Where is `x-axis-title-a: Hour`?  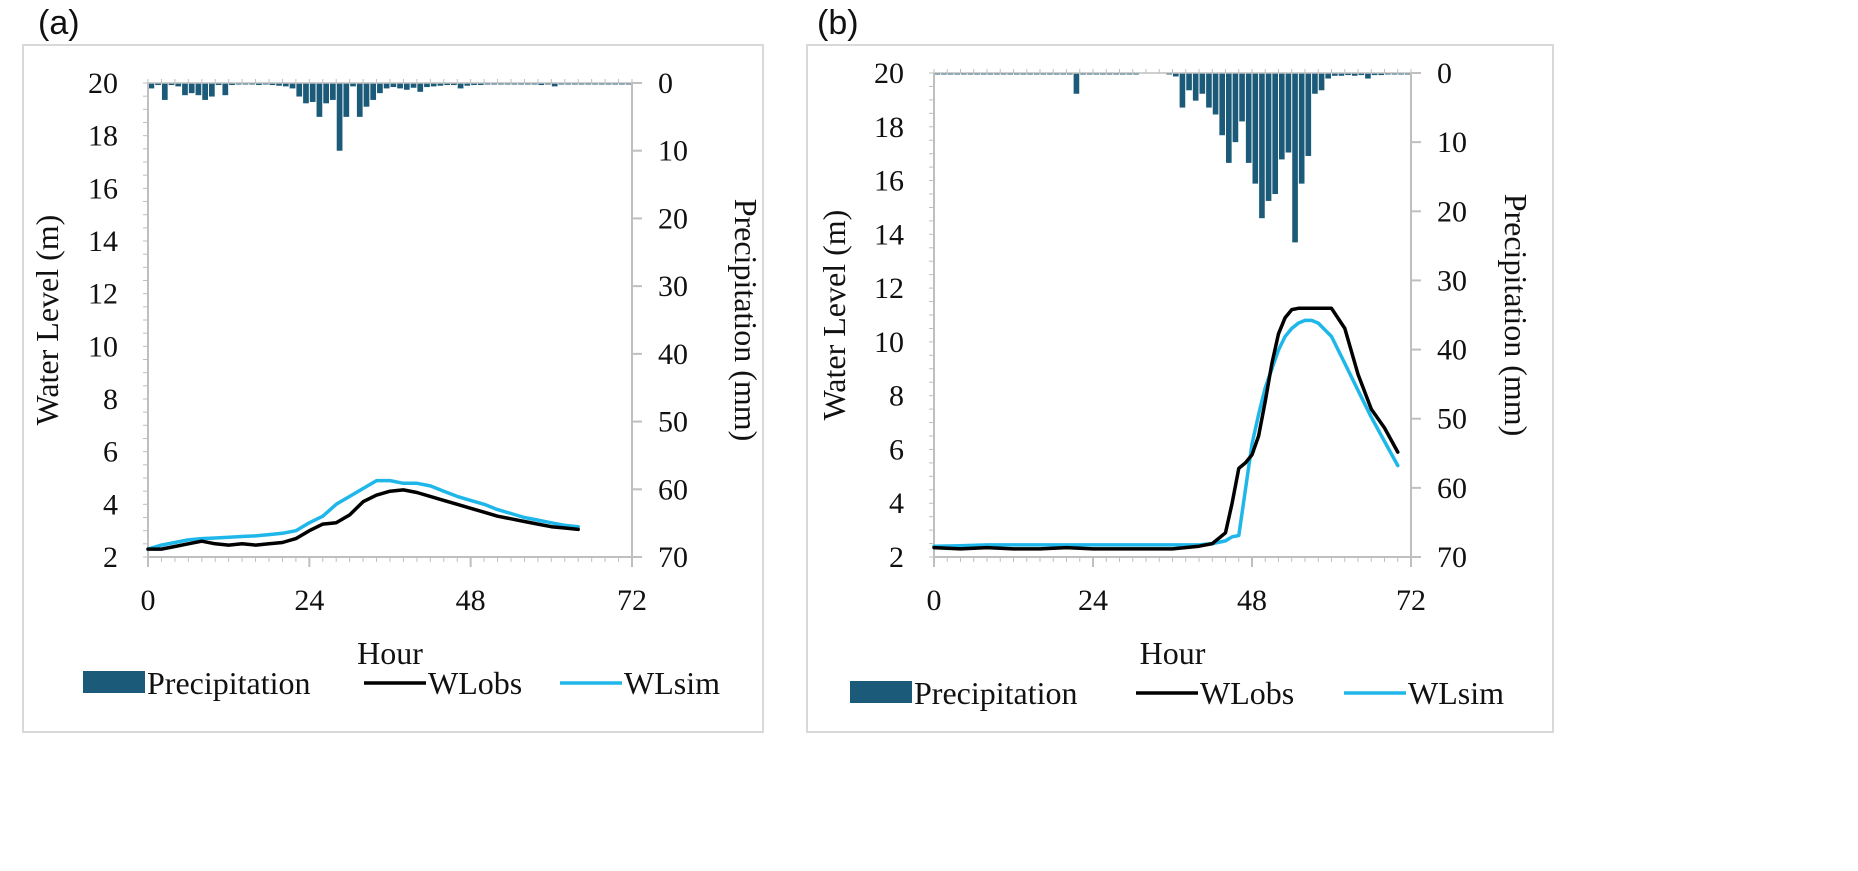 x-axis-title-a: Hour is located at coordinates (390, 653).